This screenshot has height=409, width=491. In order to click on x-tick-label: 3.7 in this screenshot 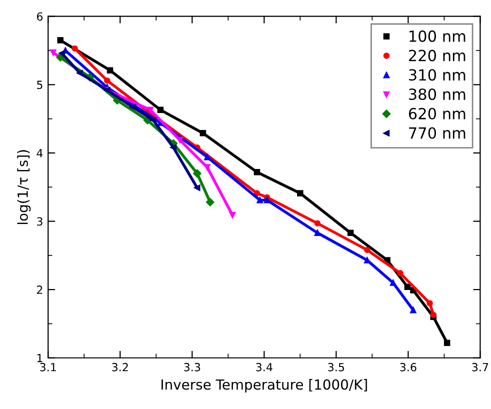, I will do `click(480, 367)`.